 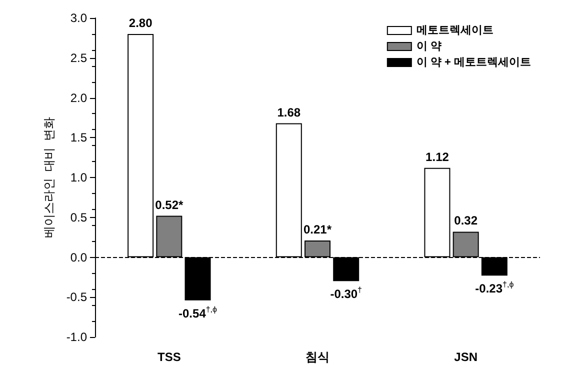 What do you see at coordinates (346, 294) in the screenshot?
I see `data-label: -0.30†` at bounding box center [346, 294].